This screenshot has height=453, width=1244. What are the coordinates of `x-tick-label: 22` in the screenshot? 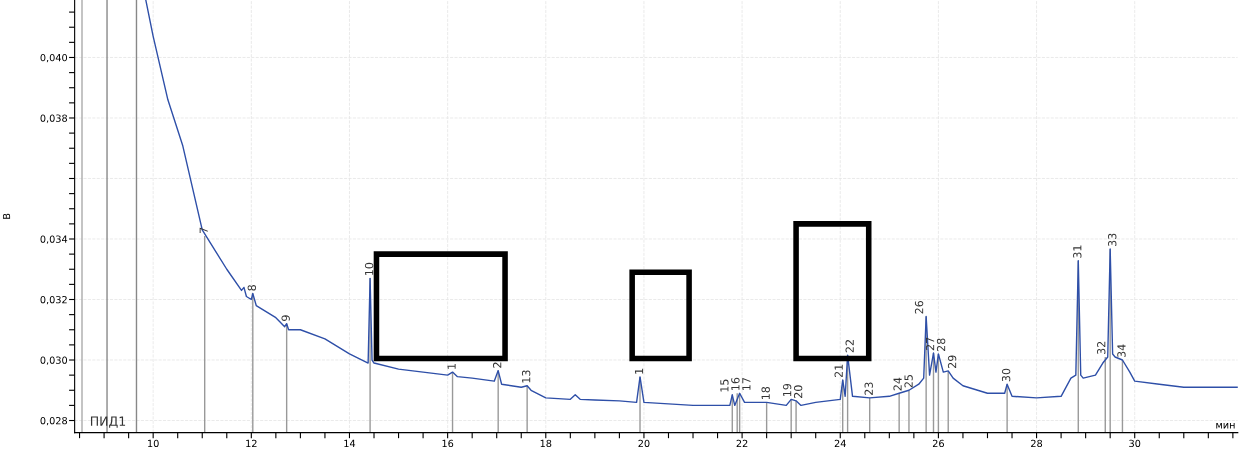 It's located at (742, 443).